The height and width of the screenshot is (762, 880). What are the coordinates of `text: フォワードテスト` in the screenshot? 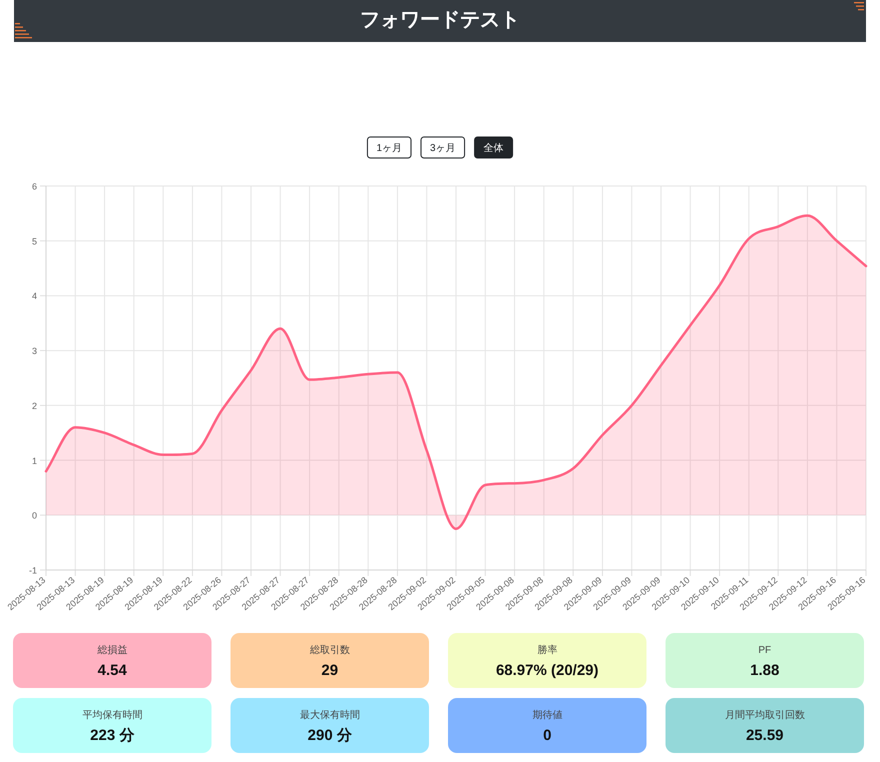 It's located at (440, 20).